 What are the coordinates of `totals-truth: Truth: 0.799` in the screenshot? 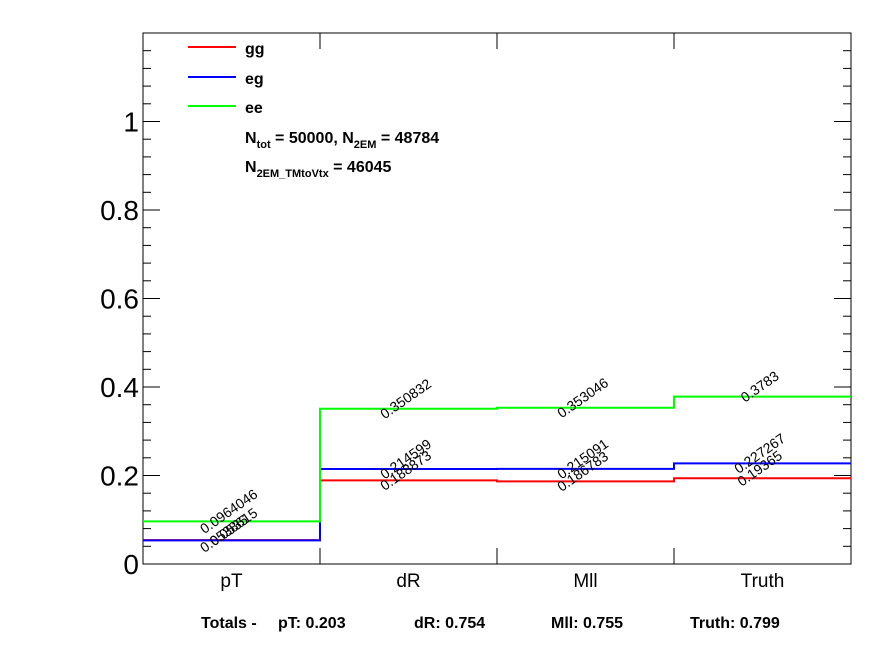 It's located at (735, 623).